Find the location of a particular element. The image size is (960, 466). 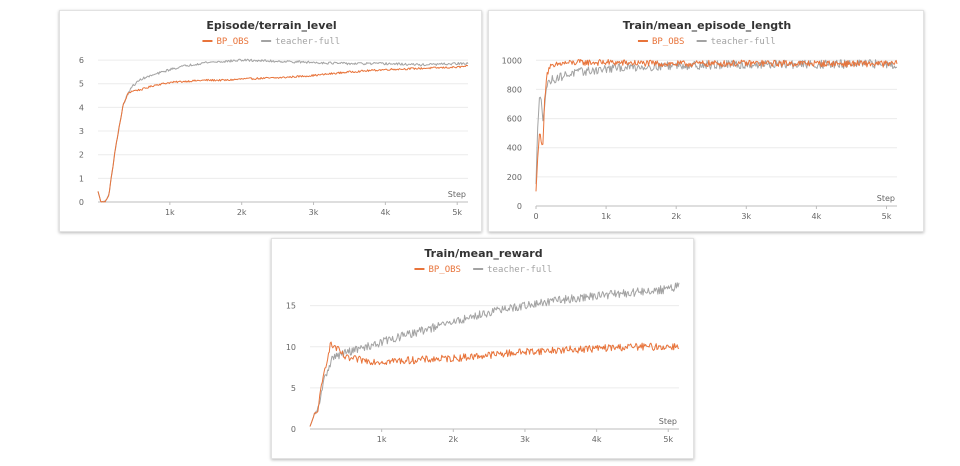

y-tick-label: 600 is located at coordinates (514, 119).